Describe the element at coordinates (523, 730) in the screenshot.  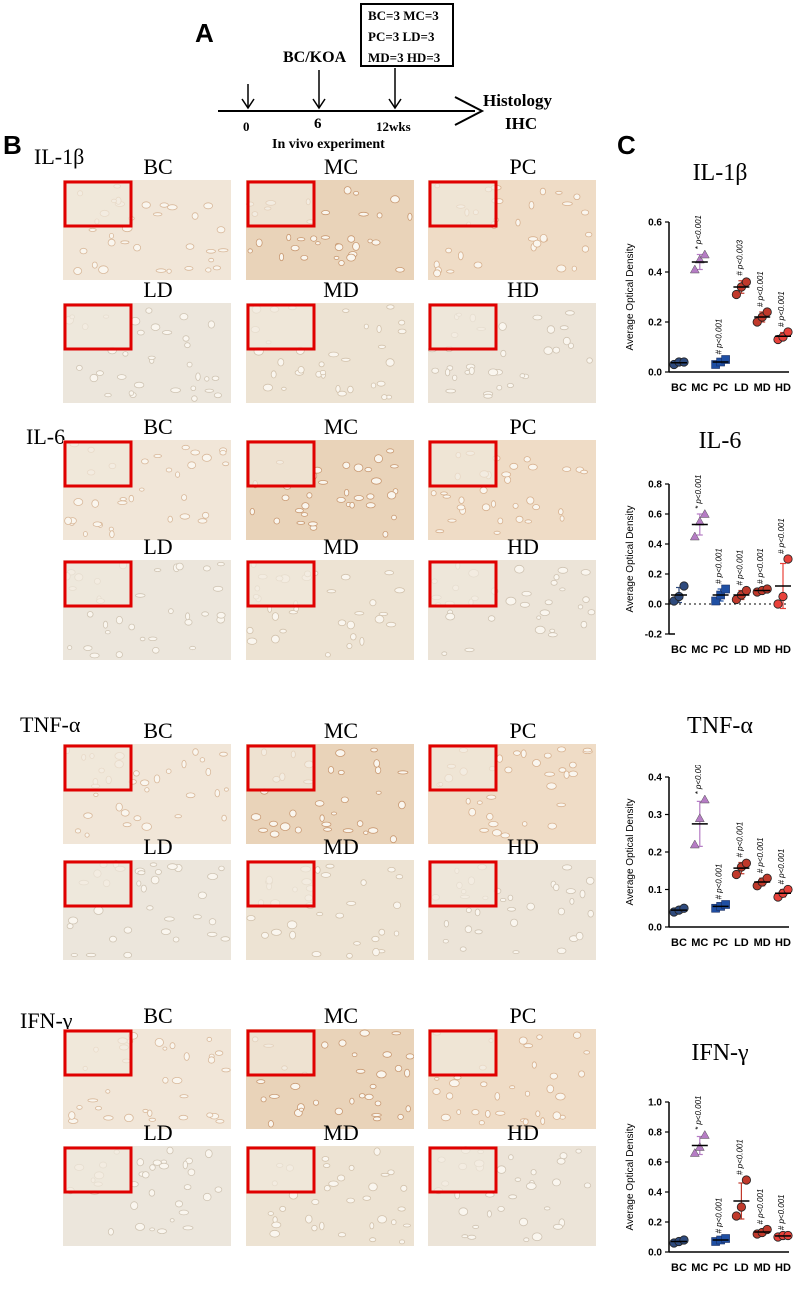
I see `micrograph-group-label: PC` at that location.